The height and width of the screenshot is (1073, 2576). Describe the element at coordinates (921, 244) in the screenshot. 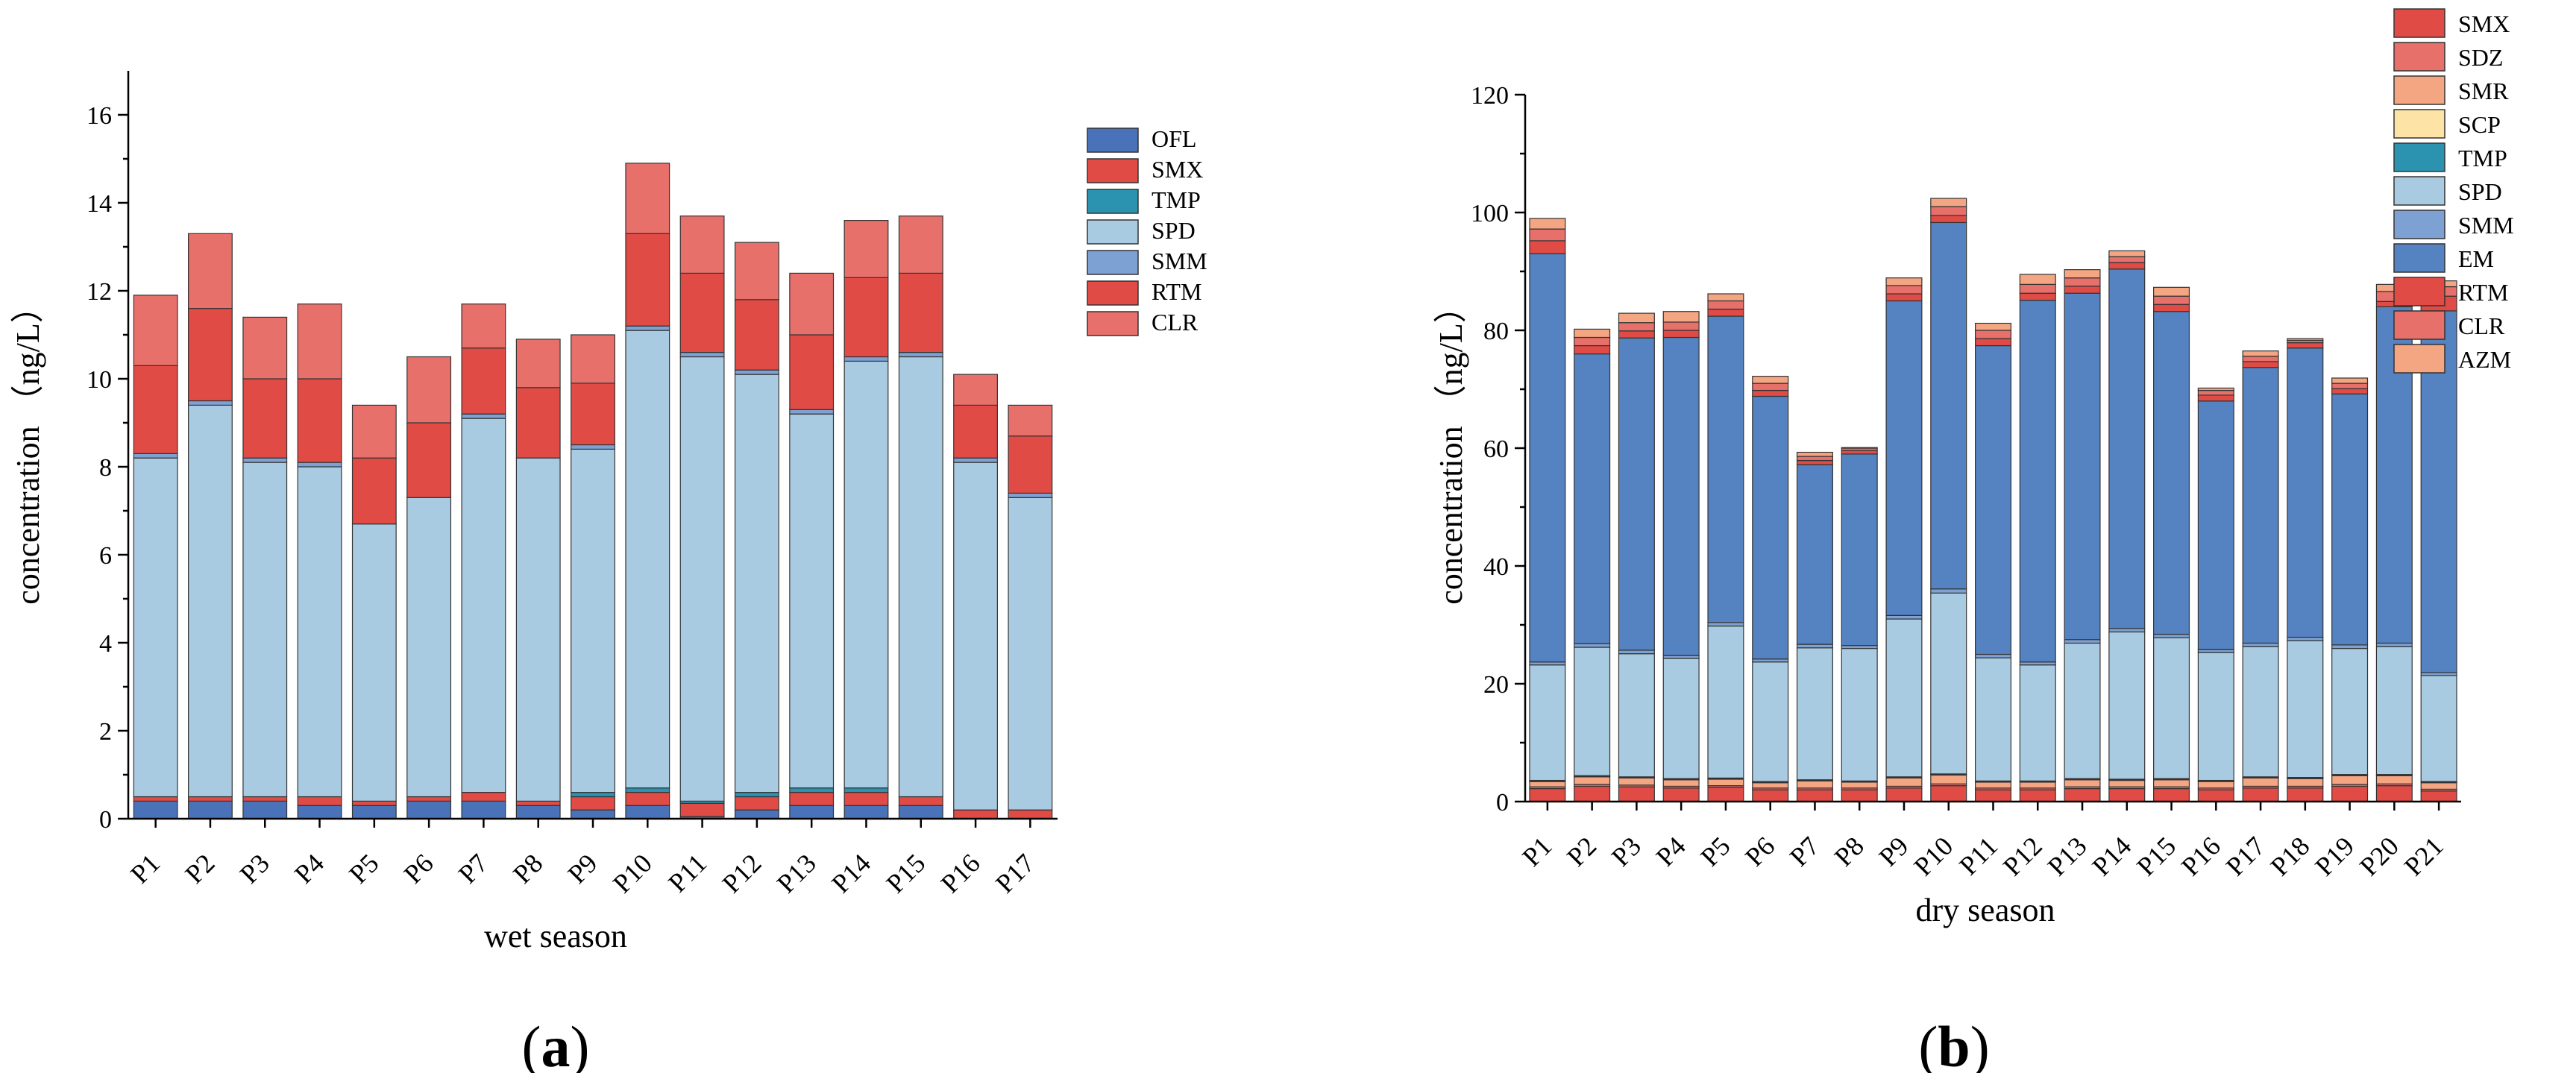

I see `bar-P15-CLR` at that location.